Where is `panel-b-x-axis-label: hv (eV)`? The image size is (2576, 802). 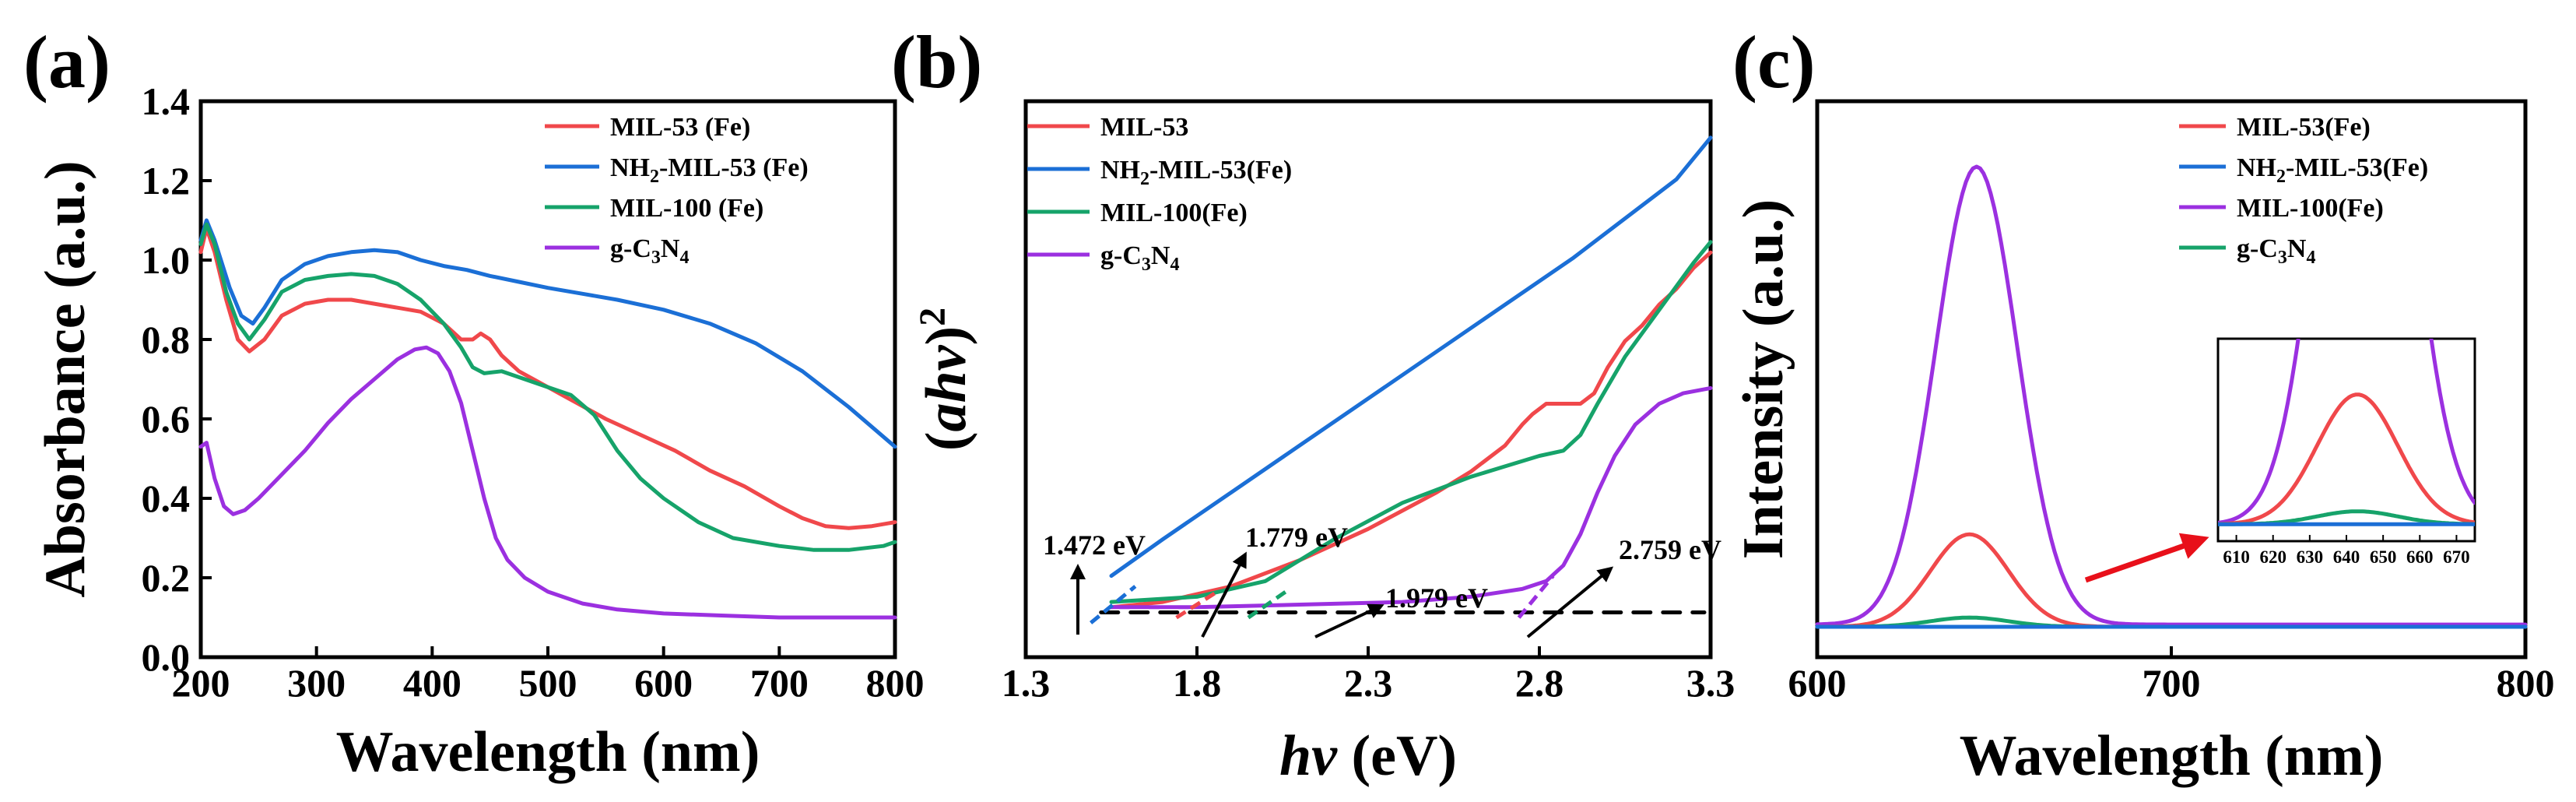
panel-b-x-axis-label: hv (eV) is located at coordinates (1368, 756).